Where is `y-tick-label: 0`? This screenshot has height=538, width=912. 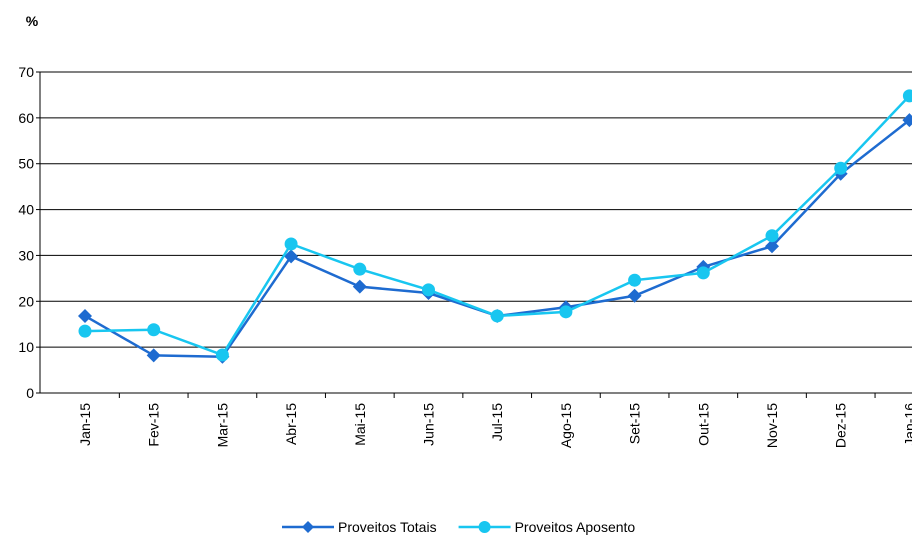
y-tick-label: 0 is located at coordinates (30, 393).